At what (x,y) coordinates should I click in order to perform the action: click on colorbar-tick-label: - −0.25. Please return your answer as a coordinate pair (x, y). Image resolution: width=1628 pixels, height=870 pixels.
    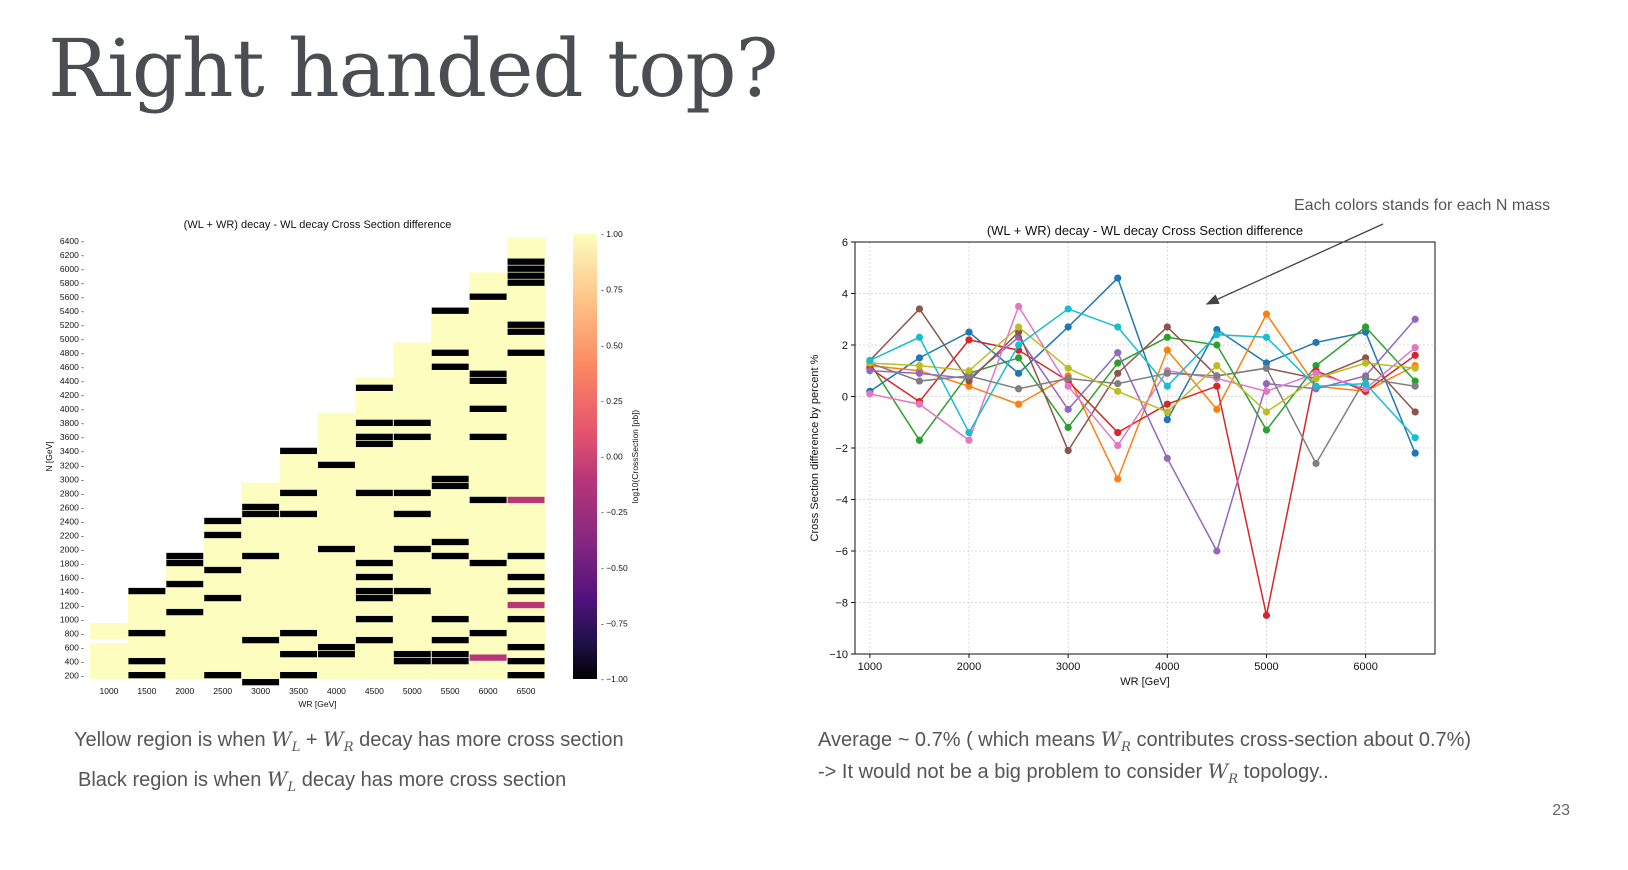
    Looking at the image, I should click on (614, 512).